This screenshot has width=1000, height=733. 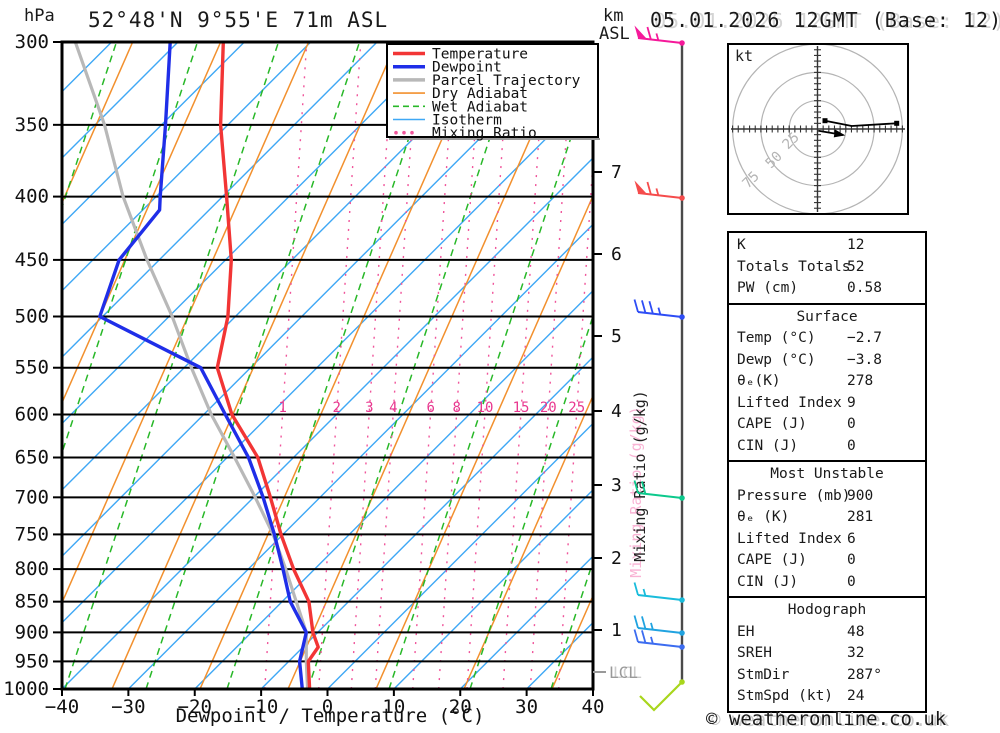 I want to click on index-value: 48, so click(x=856, y=631).